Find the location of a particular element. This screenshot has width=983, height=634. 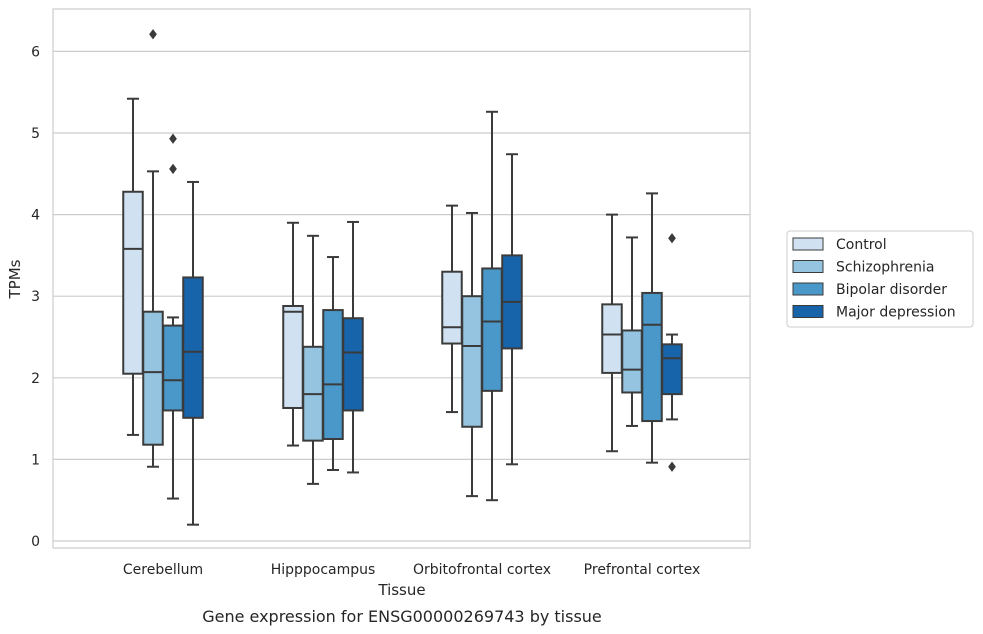

legend-label: Schizophrenia is located at coordinates (885, 268).